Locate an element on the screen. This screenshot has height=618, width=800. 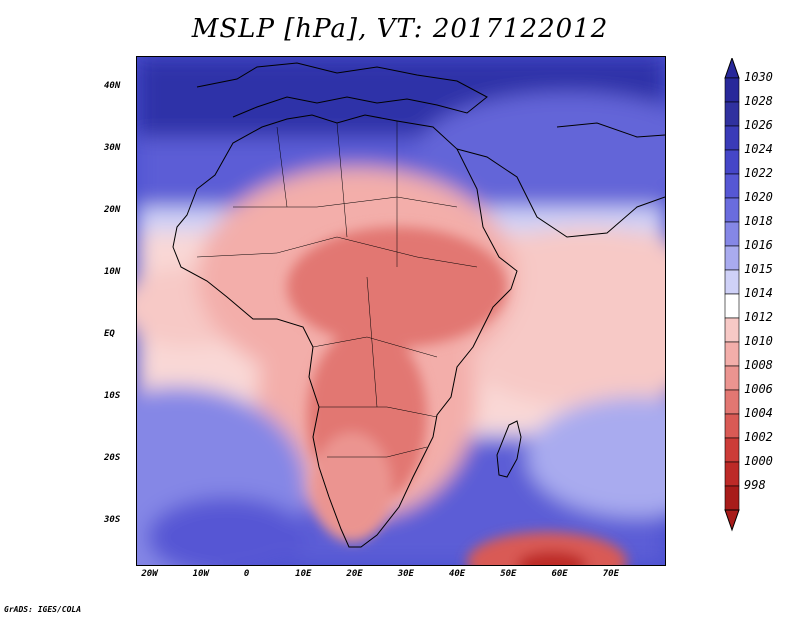
lat-tick-label: EQ is located at coordinates (109, 333).